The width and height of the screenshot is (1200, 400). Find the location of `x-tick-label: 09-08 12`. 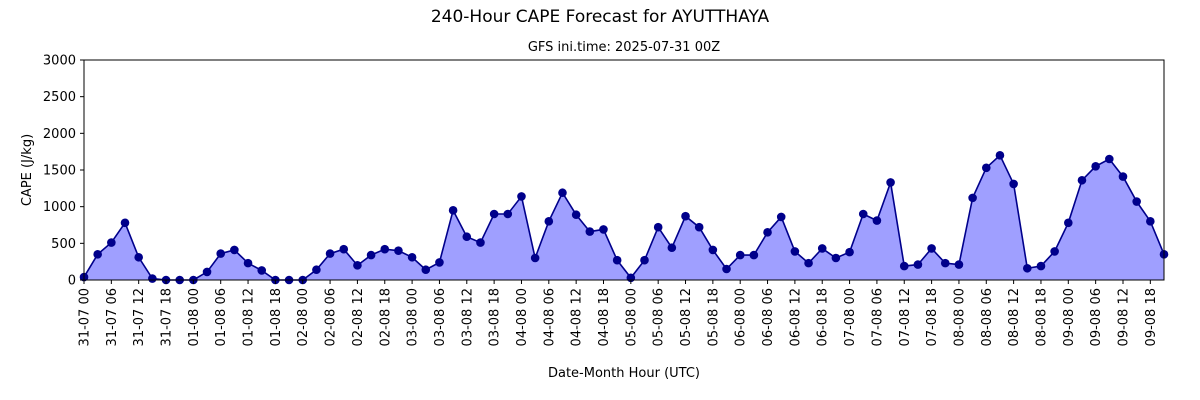

x-tick-label: 09-08 12 is located at coordinates (1123, 317).